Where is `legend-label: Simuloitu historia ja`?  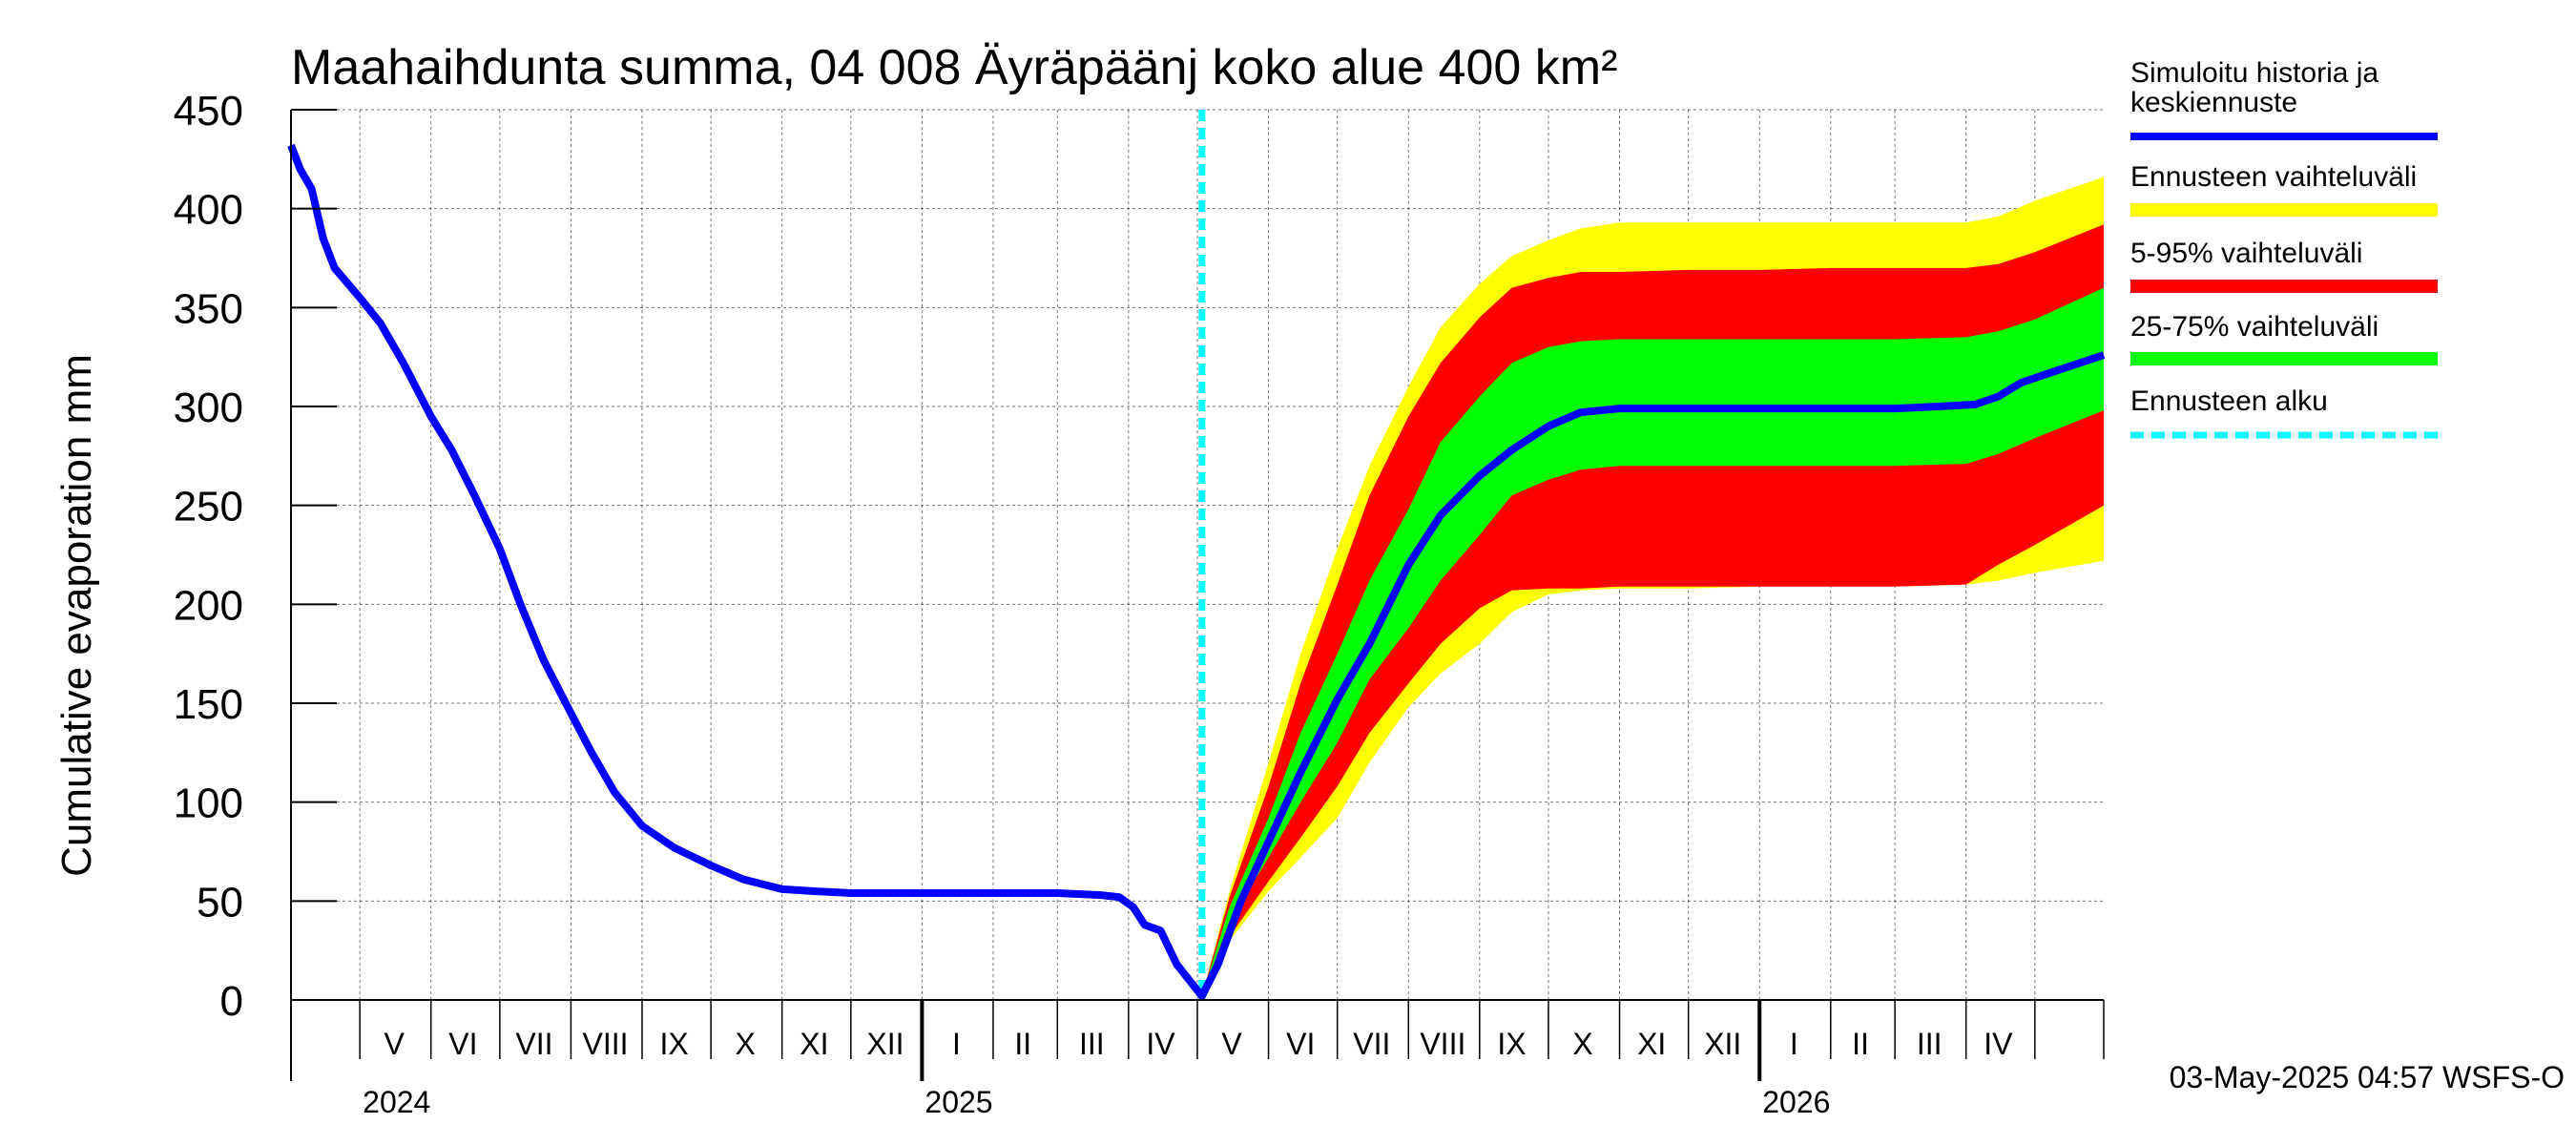
legend-label: Simuloitu historia ja is located at coordinates (2254, 73).